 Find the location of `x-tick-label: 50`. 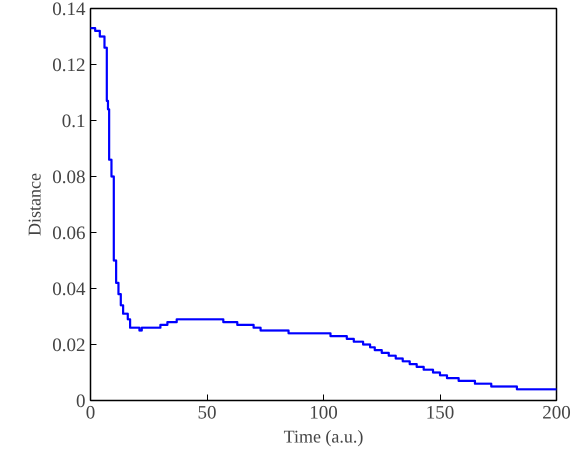

x-tick-label: 50 is located at coordinates (207, 413).